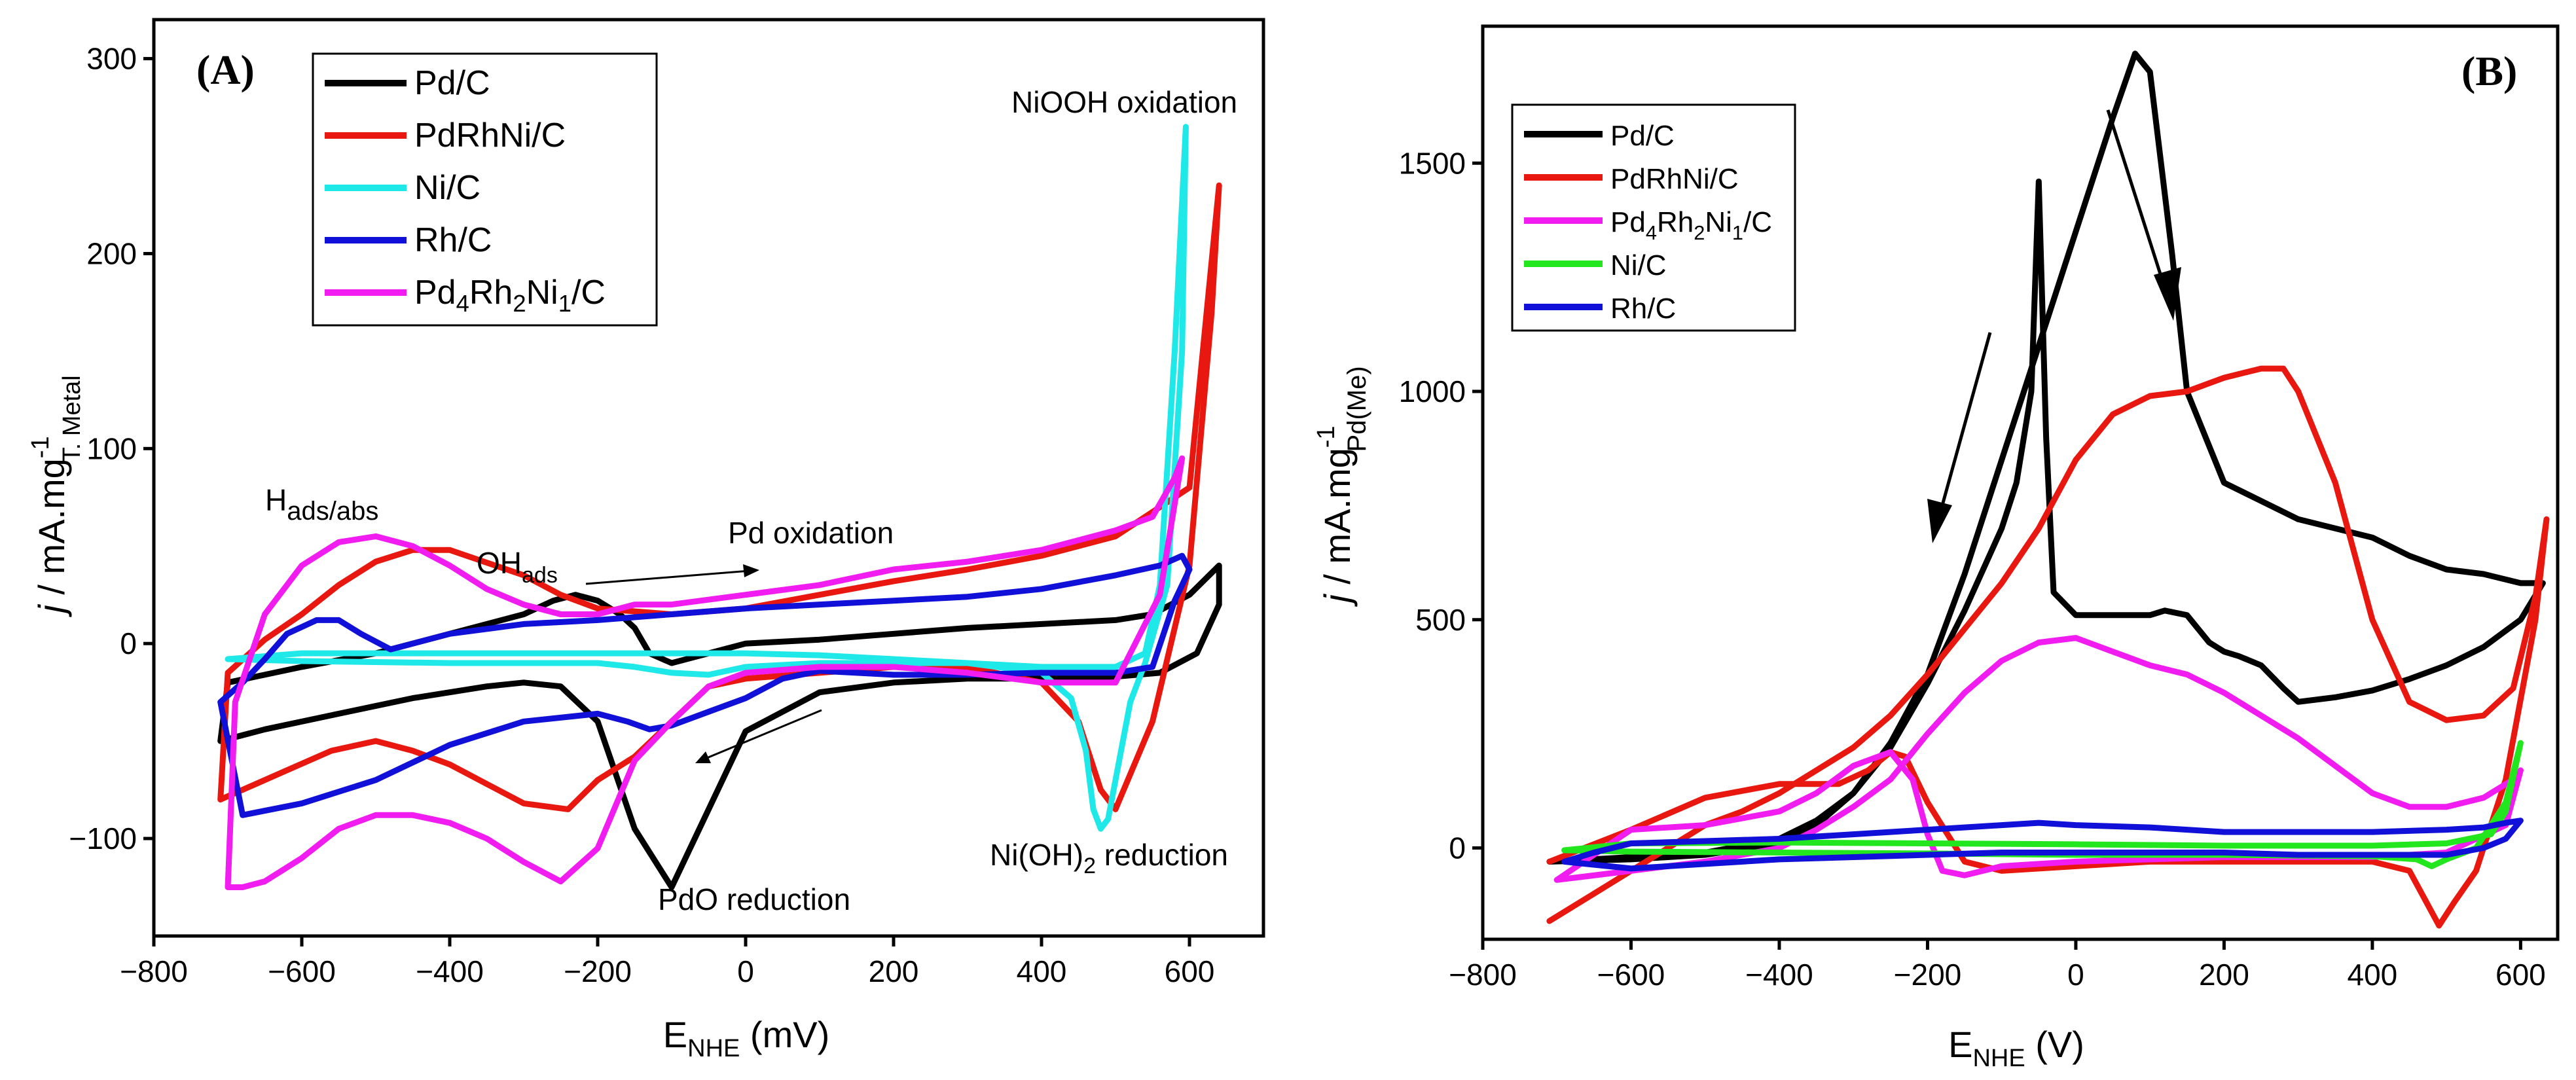 The image size is (2576, 1080). Describe the element at coordinates (302, 971) in the screenshot. I see `panel-a-xtick-label: −600` at that location.